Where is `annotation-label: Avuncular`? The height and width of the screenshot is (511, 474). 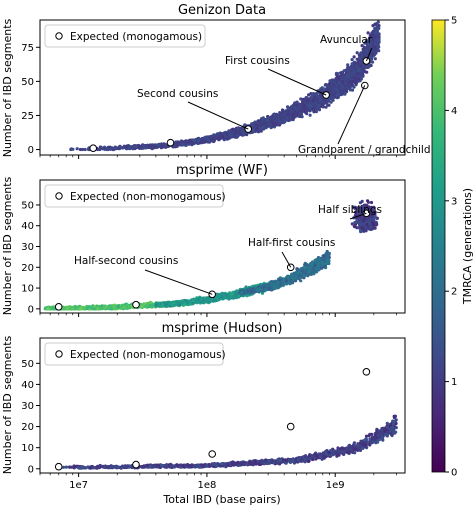 annotation-label: Avuncular is located at coordinates (346, 40).